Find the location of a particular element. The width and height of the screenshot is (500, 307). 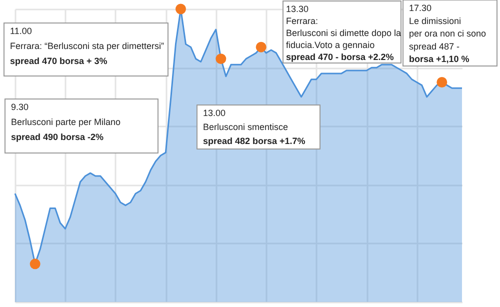

annotation: 11.00 Ferrara: “Berlusconi sta per dimettersi” spread 470 borsa + 3% is located at coordinates (87, 46).